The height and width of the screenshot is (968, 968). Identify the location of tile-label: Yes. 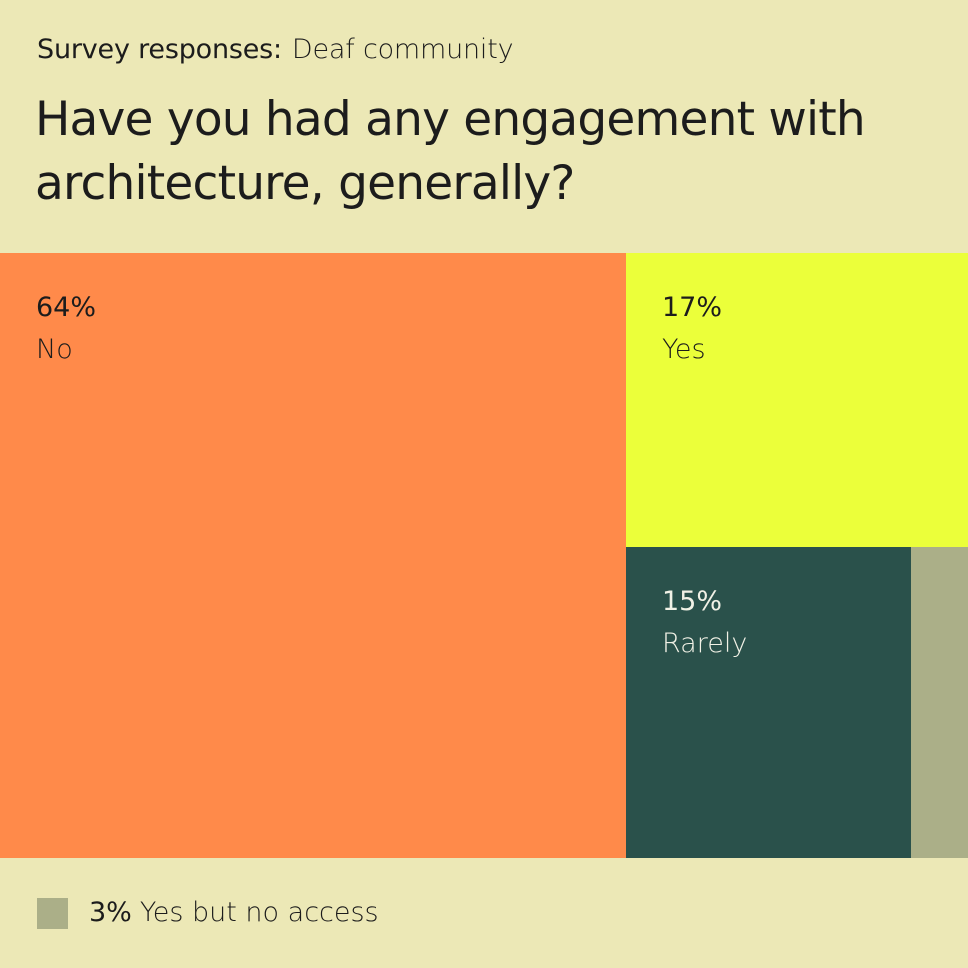
(684, 349).